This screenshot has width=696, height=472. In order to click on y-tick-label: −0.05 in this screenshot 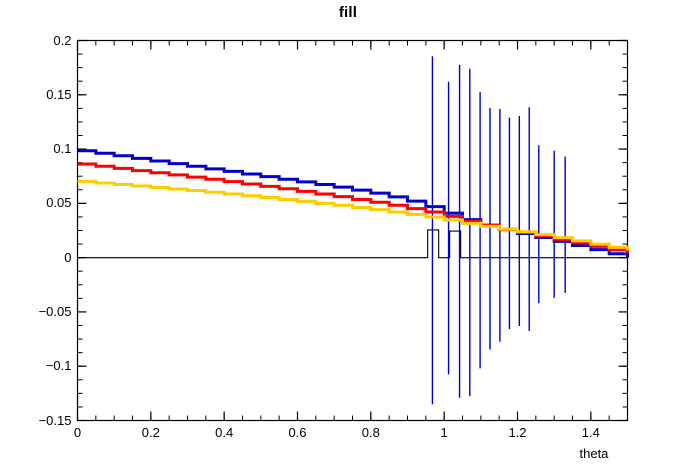, I will do `click(55, 311)`.